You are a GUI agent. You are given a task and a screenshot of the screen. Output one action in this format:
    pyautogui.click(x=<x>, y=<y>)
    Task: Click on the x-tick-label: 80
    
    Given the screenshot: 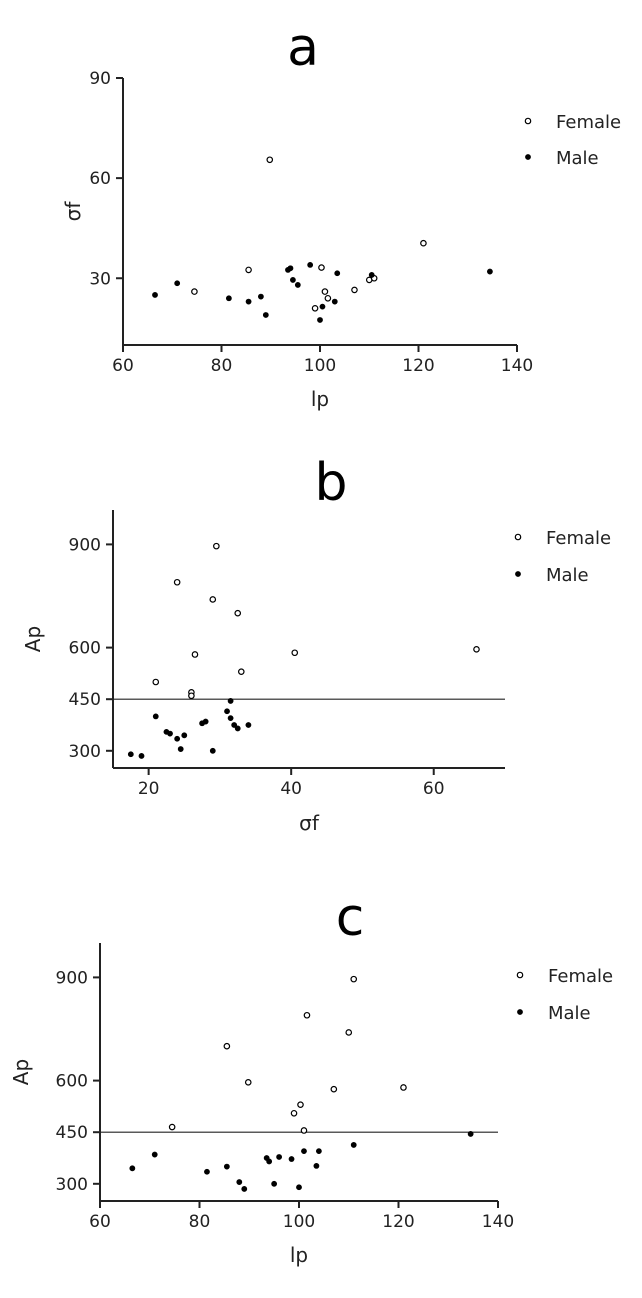 What is the action you would take?
    pyautogui.click(x=222, y=366)
    